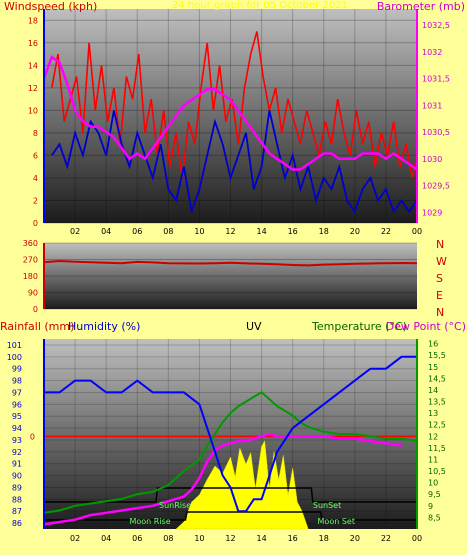 This screenshot has height=555, width=467. What do you see at coordinates (17, 392) in the screenshot?
I see `humidity-y-tick-label: 97` at bounding box center [17, 392].